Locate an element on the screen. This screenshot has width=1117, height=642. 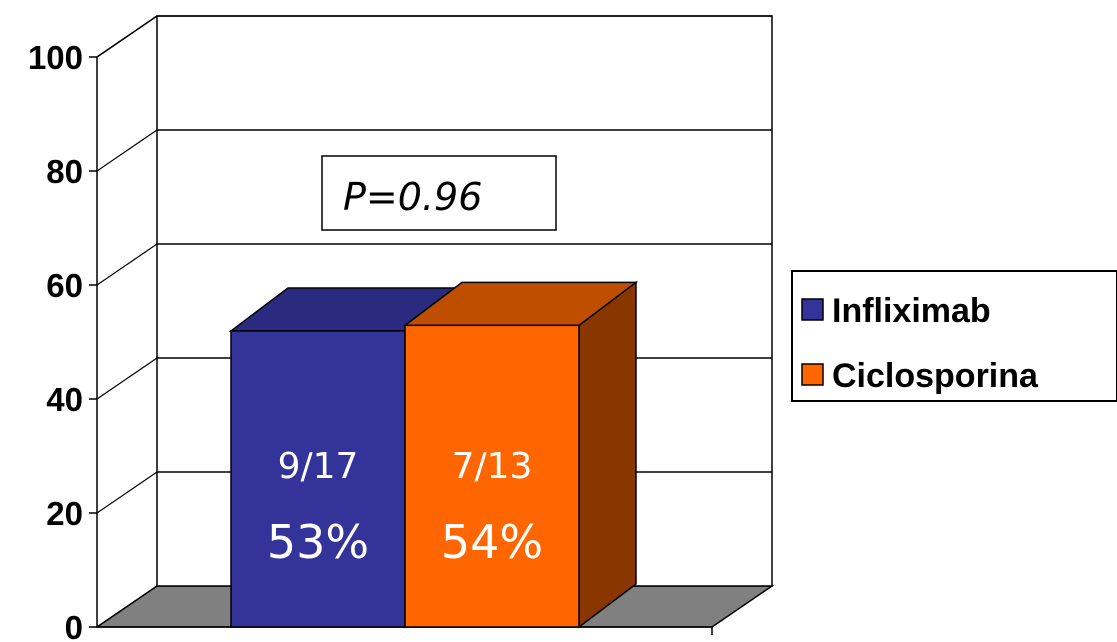
y-tick-label: 100 is located at coordinates (55, 57).